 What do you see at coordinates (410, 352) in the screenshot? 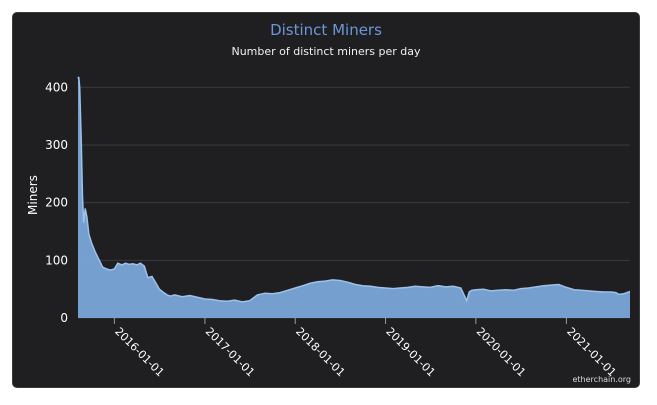
I see `x-tick-label: 2019-01-01` at bounding box center [410, 352].